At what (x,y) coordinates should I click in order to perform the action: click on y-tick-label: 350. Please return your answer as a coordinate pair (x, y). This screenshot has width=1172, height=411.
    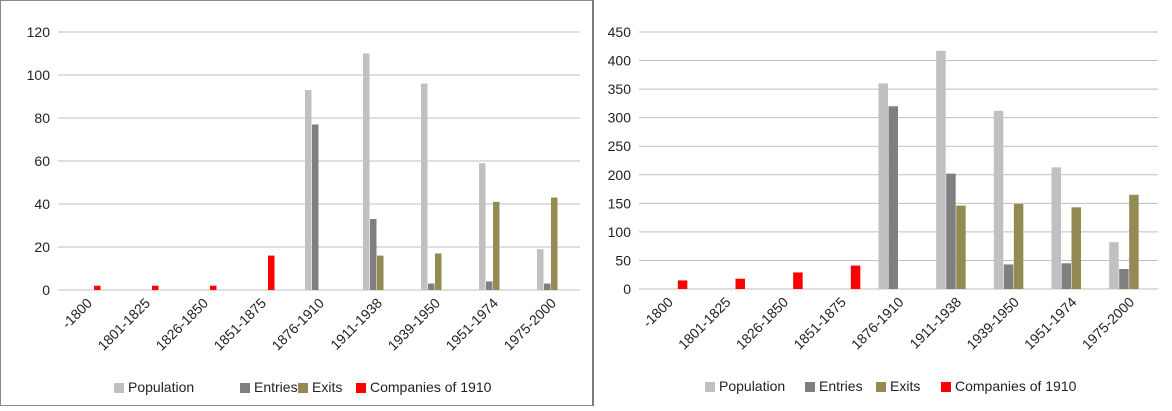
    Looking at the image, I should click on (620, 89).